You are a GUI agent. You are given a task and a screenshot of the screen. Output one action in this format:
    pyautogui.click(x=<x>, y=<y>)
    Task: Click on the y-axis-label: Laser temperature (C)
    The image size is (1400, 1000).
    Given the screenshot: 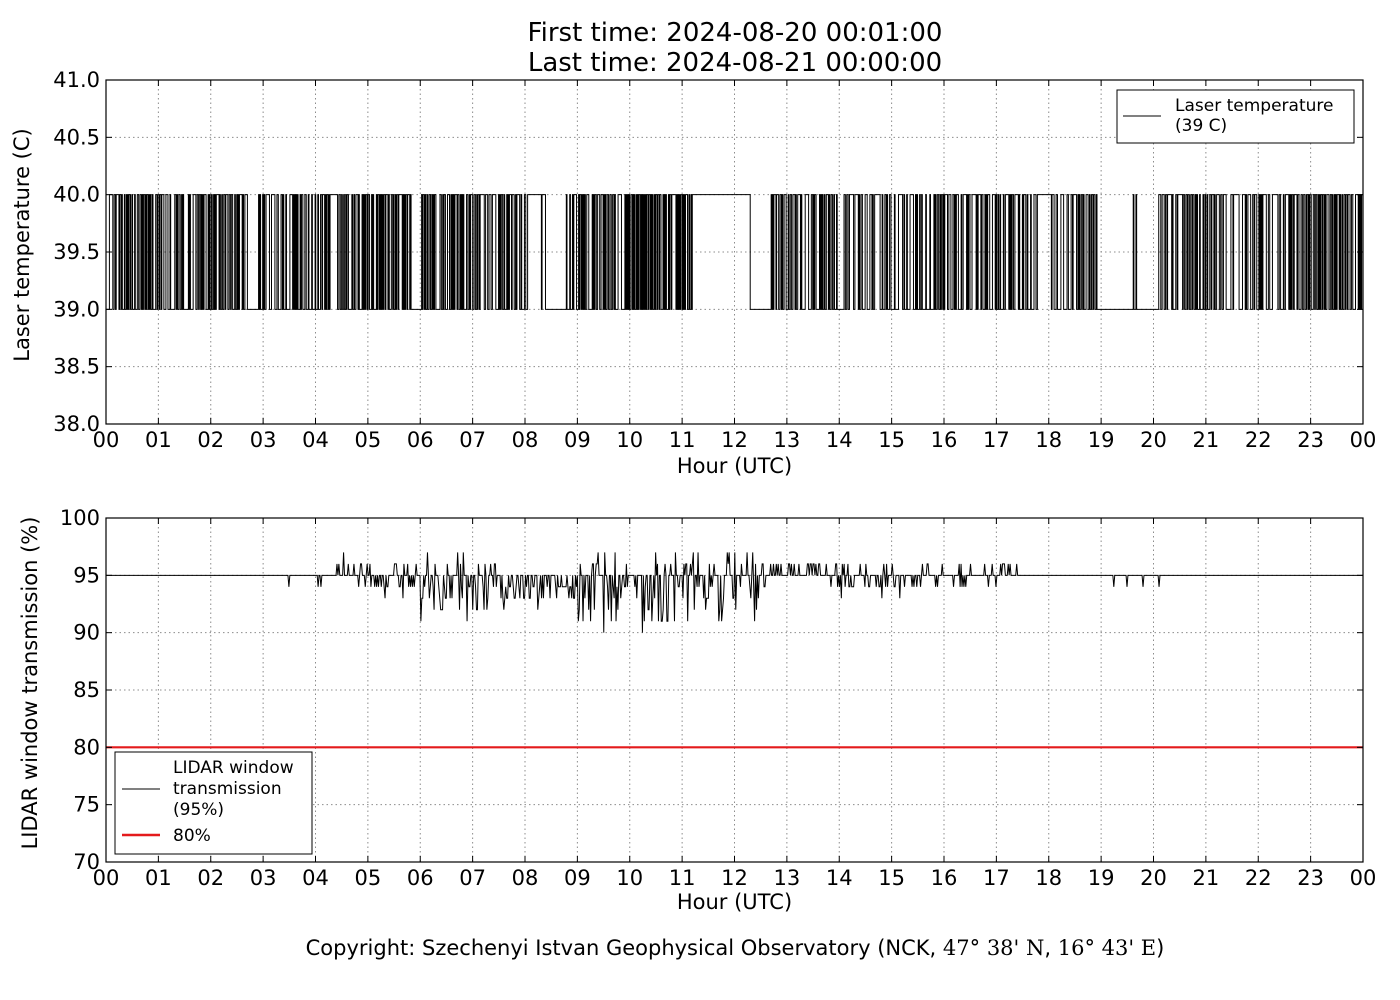 What is the action you would take?
    pyautogui.click(x=22, y=244)
    